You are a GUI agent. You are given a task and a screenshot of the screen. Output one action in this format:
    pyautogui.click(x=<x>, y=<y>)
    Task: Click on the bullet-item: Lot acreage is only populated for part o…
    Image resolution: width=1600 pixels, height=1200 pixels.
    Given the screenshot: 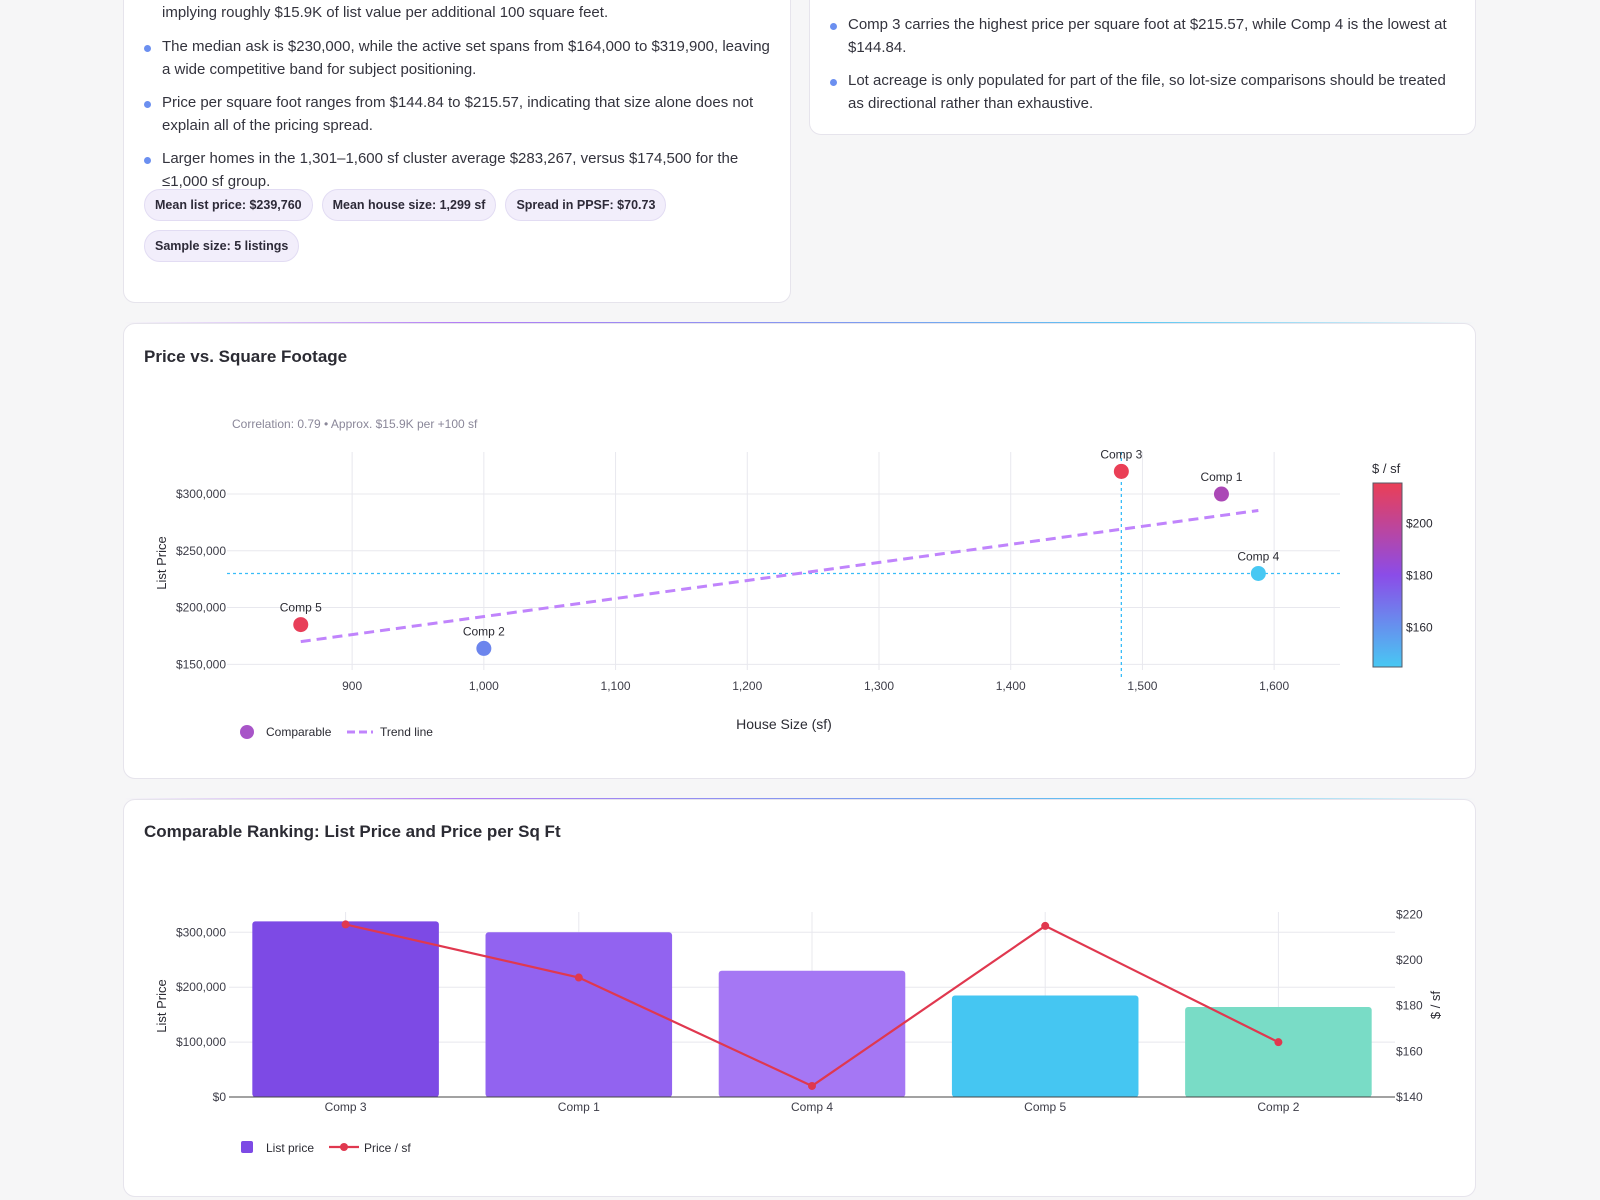 What is the action you would take?
    pyautogui.click(x=1142, y=92)
    